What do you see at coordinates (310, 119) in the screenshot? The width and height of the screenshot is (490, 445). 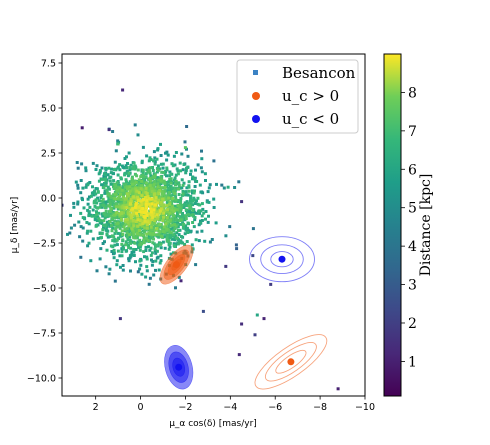 I see `legend-label-uc-negative: u_c < 0` at bounding box center [310, 119].